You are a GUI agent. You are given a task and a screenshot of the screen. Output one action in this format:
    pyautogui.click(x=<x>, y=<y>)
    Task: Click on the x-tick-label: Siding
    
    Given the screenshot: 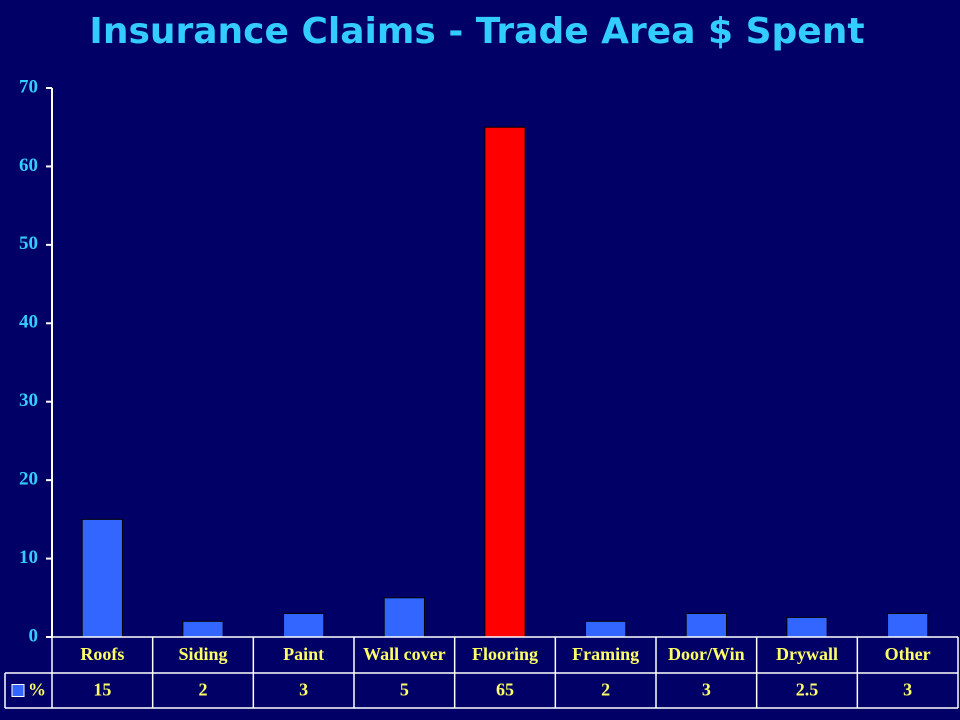 What is the action you would take?
    pyautogui.click(x=202, y=654)
    